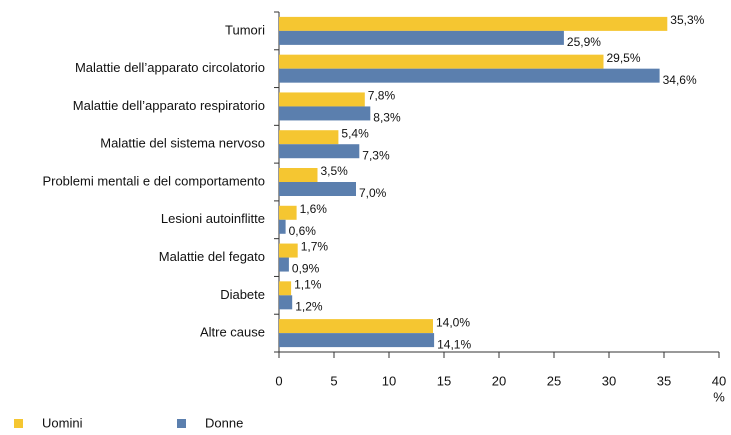 This screenshot has height=435, width=731. Describe the element at coordinates (303, 231) in the screenshot. I see `value-label: 0,6%` at that location.